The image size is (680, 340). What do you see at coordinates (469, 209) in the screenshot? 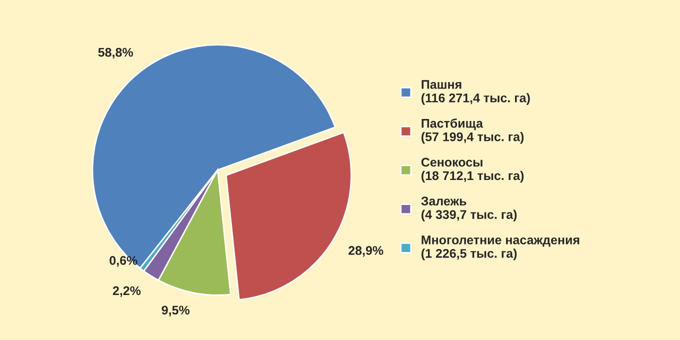
I see `legend-label: Залежь (4 339,7 тыс. га)` at bounding box center [469, 209].